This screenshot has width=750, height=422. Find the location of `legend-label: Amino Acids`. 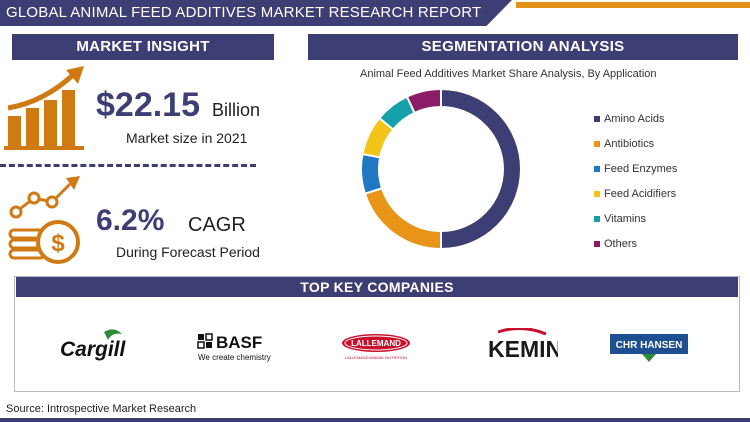

legend-label: Amino Acids is located at coordinates (634, 118).